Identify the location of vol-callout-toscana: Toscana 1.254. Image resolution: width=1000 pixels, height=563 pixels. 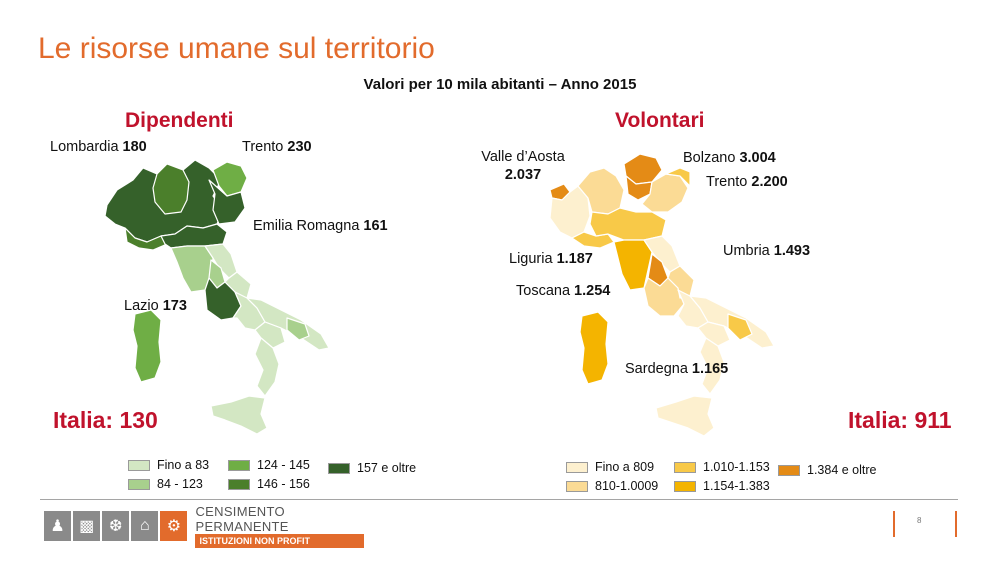
(563, 291).